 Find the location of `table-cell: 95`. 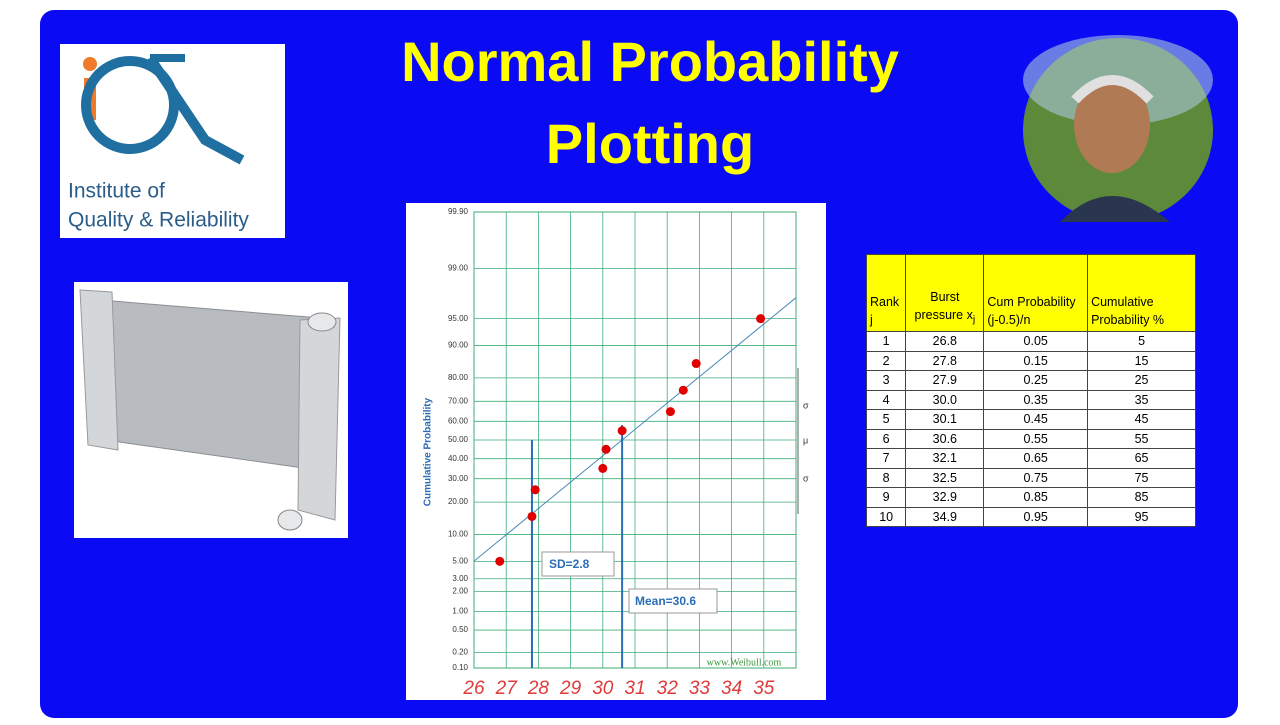

table-cell: 95 is located at coordinates (1141, 516).